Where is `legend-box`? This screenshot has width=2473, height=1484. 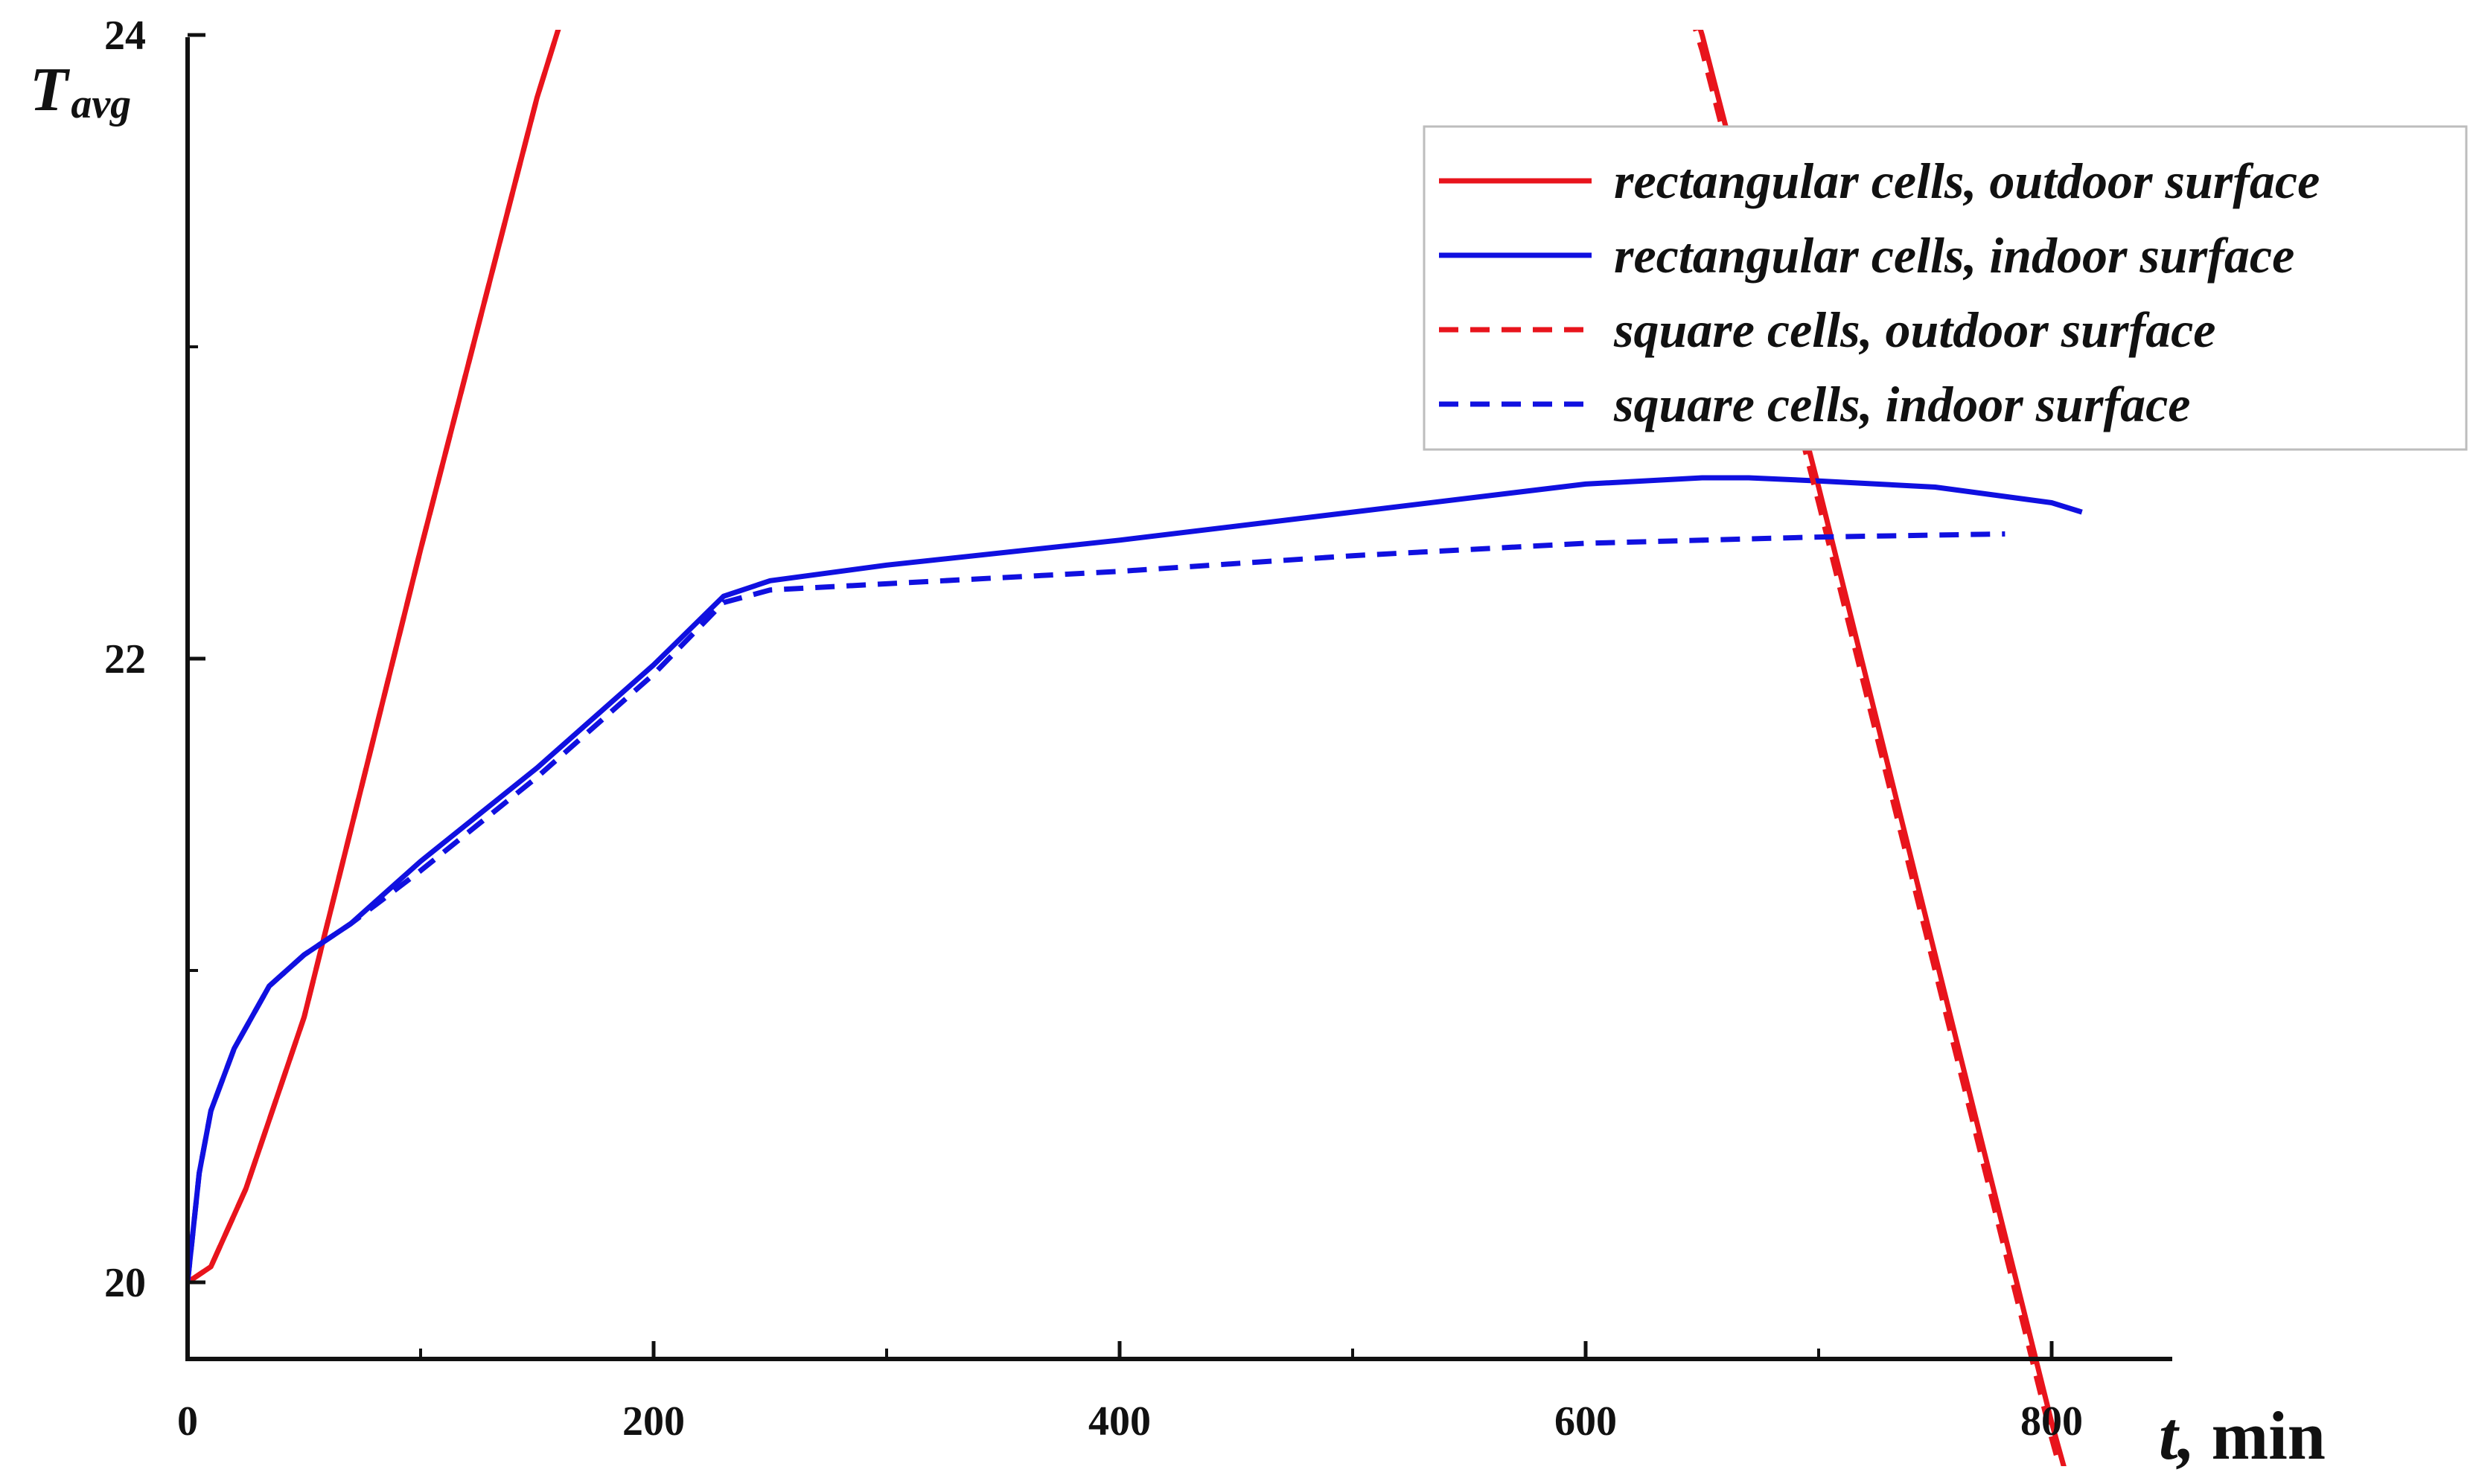
legend-box is located at coordinates (1945, 288).